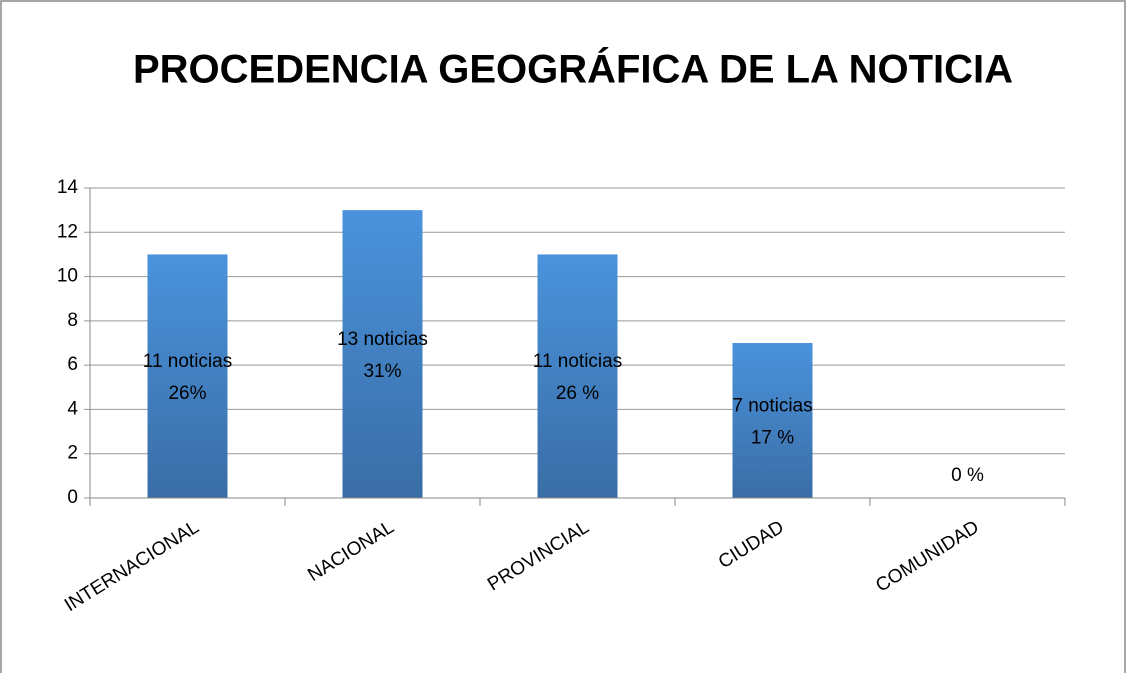  What do you see at coordinates (772, 438) in the screenshot?
I see `percent-label: 17 %` at bounding box center [772, 438].